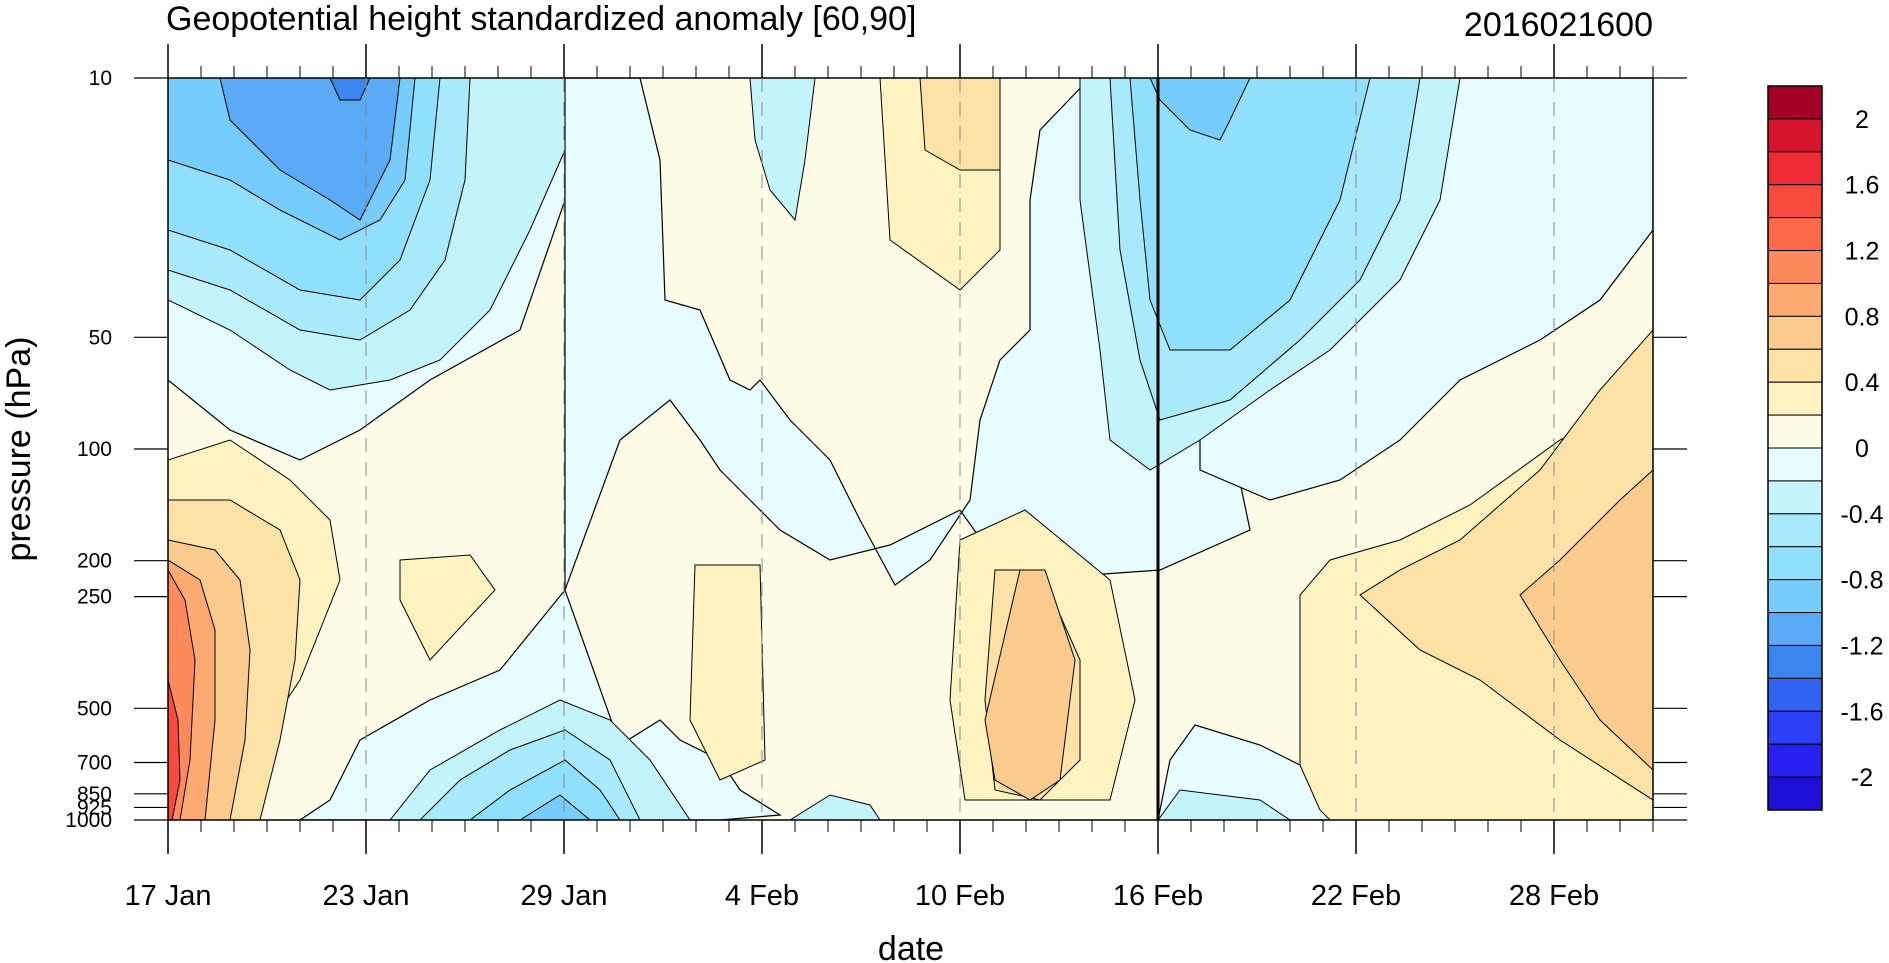  Describe the element at coordinates (1862, 383) in the screenshot. I see `colorbar-label: 0.4` at that location.